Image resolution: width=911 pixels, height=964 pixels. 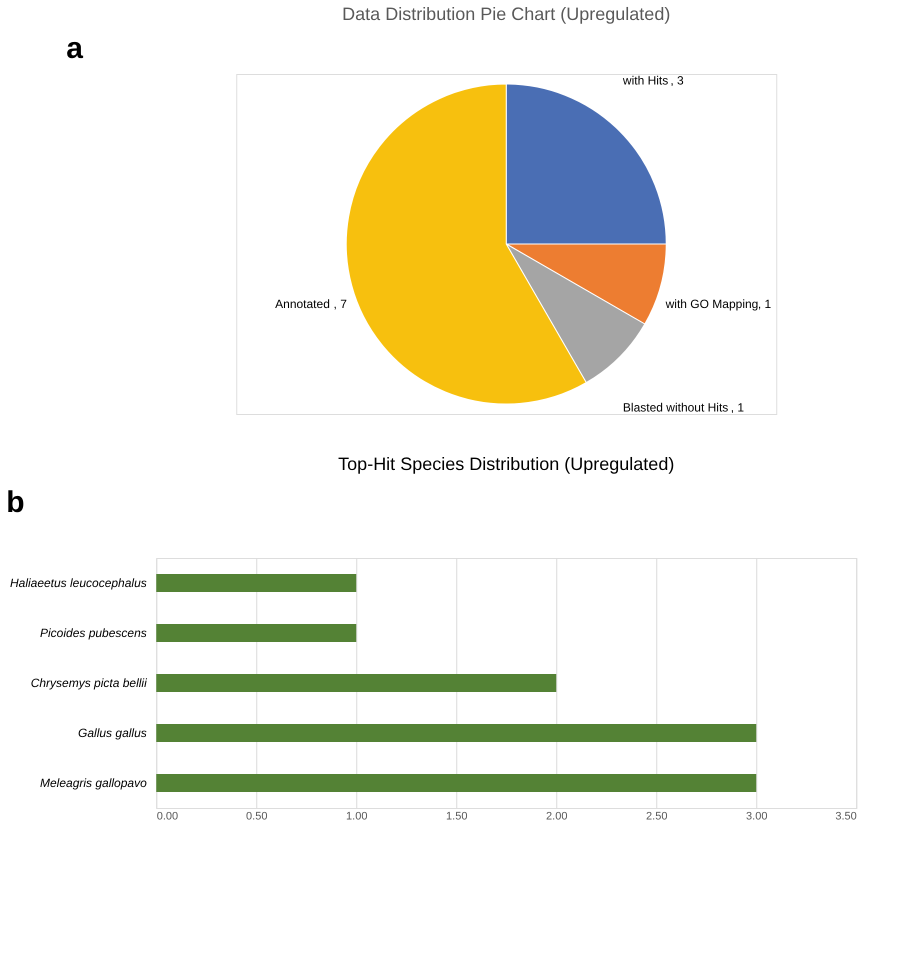 I want to click on text: b, so click(x=15, y=502).